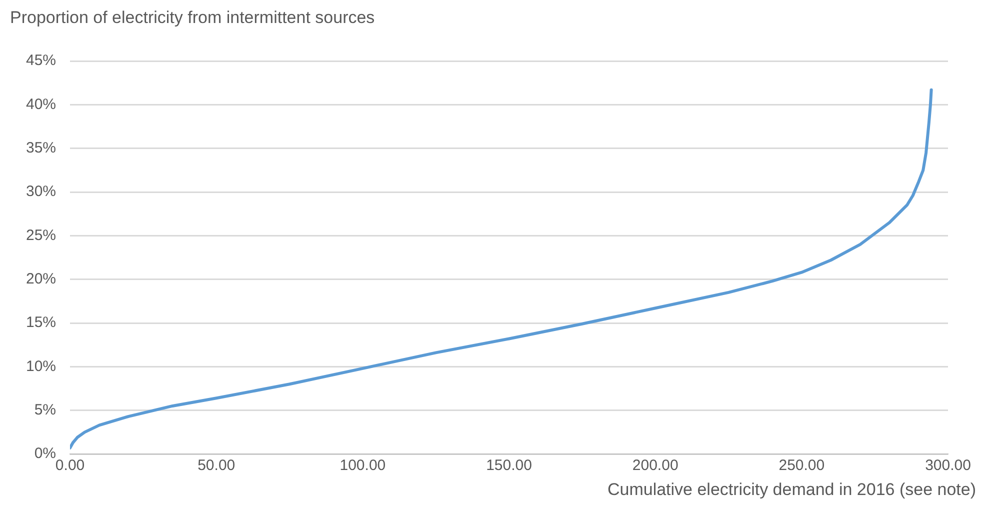 The width and height of the screenshot is (987, 511). I want to click on y-axis-title: Proportion of electricity from intermittent sources, so click(192, 18).